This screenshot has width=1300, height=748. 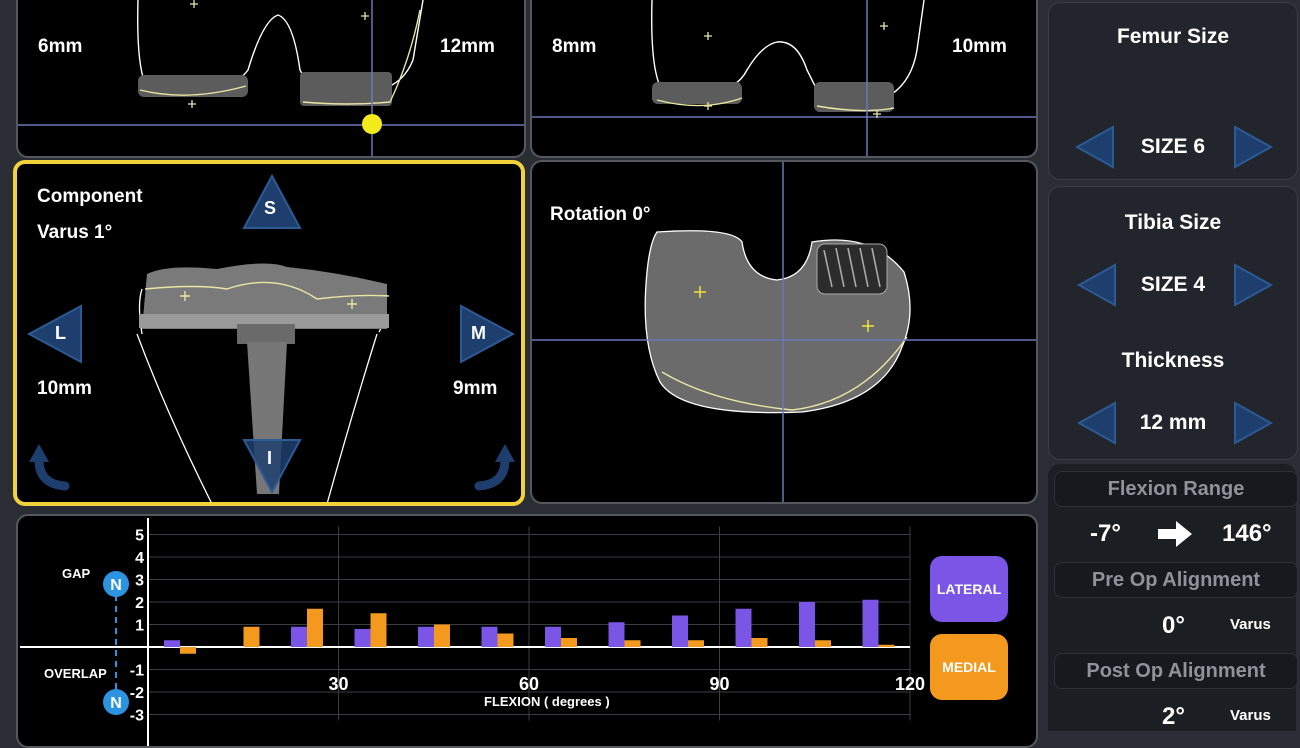 I want to click on pre-op-alignment-value: 0°, so click(x=1173, y=625).